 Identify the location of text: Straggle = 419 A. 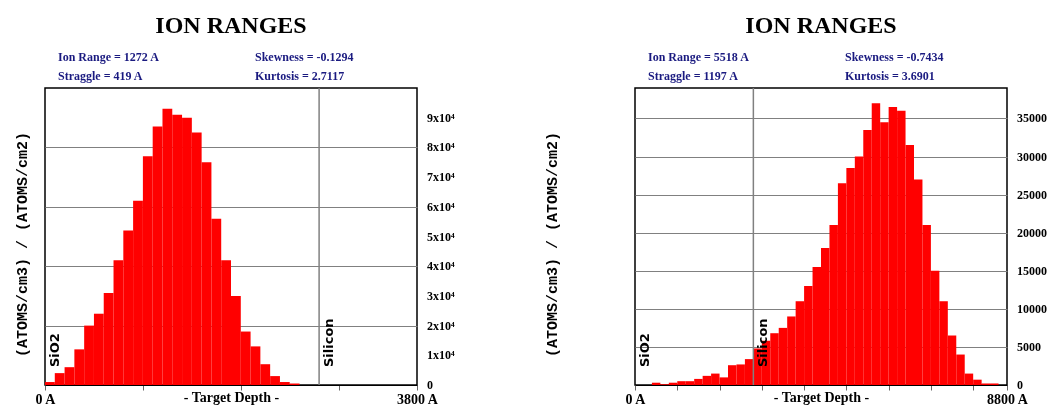
(100, 76).